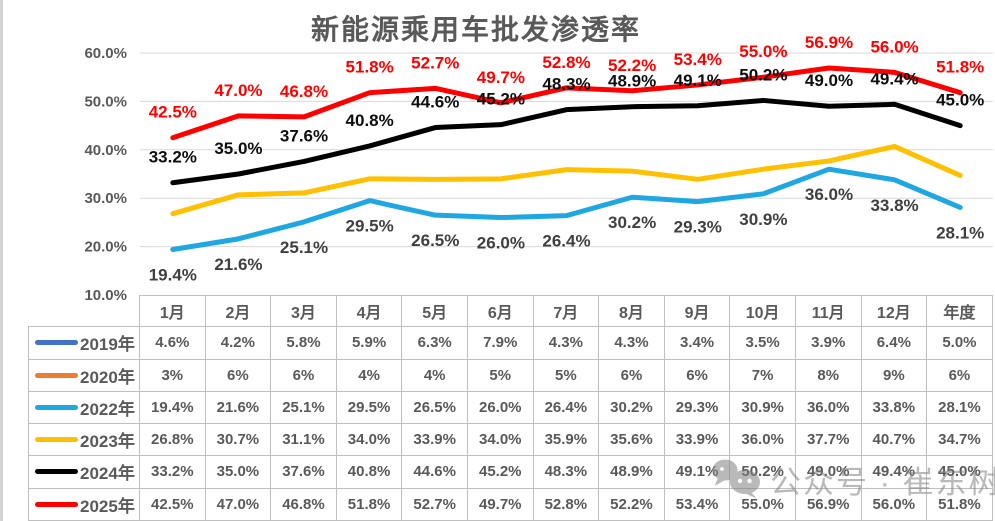  Describe the element at coordinates (960, 100) in the screenshot. I see `data-label-2024年: 45.0%` at that location.